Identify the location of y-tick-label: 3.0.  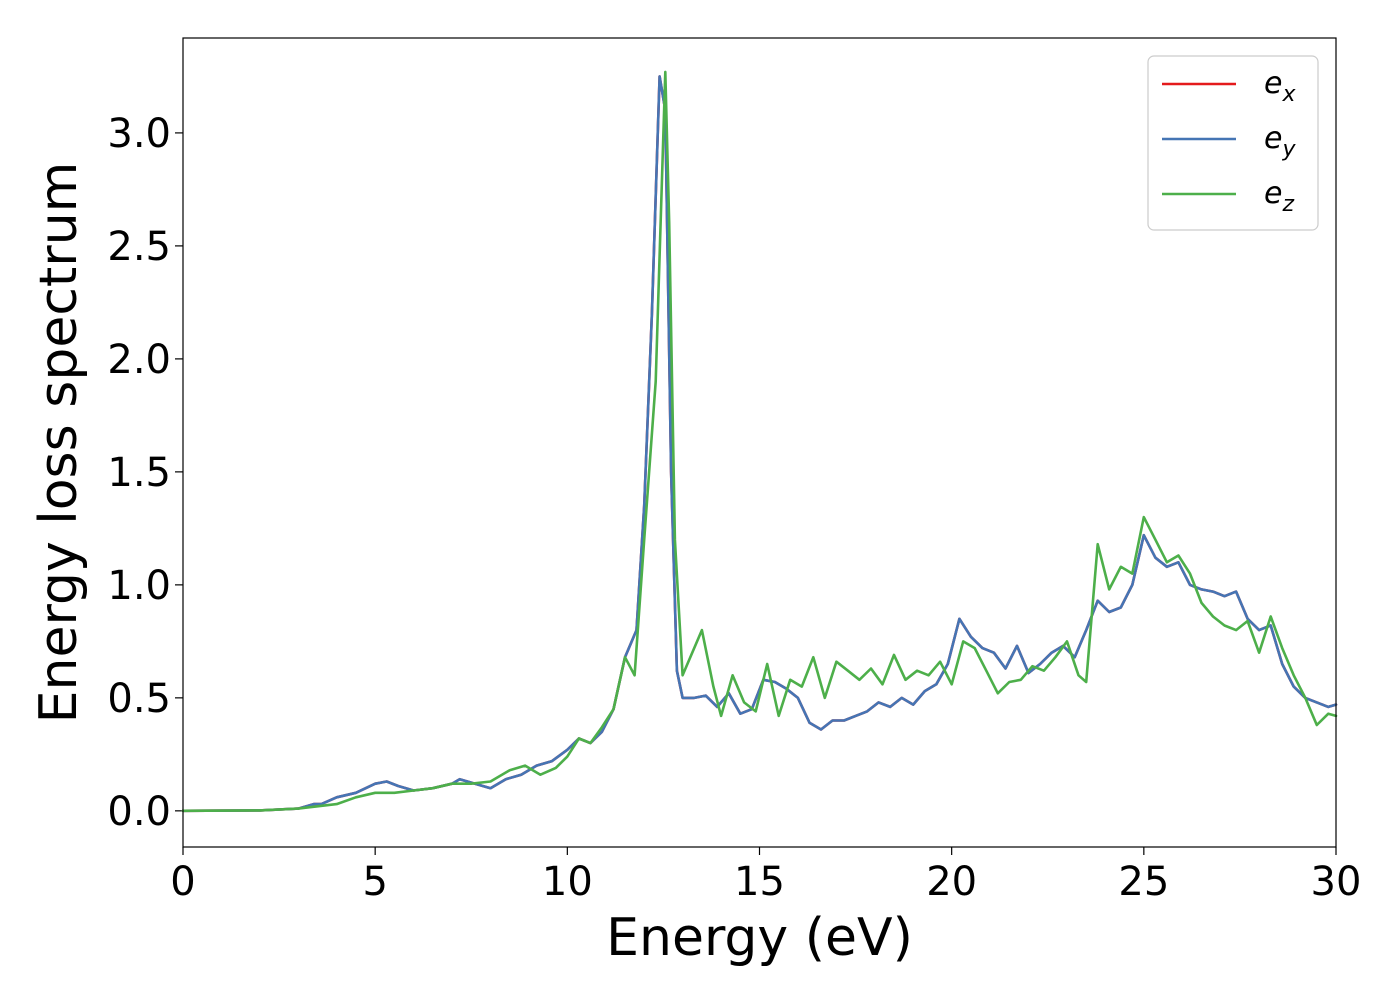
(139, 134).